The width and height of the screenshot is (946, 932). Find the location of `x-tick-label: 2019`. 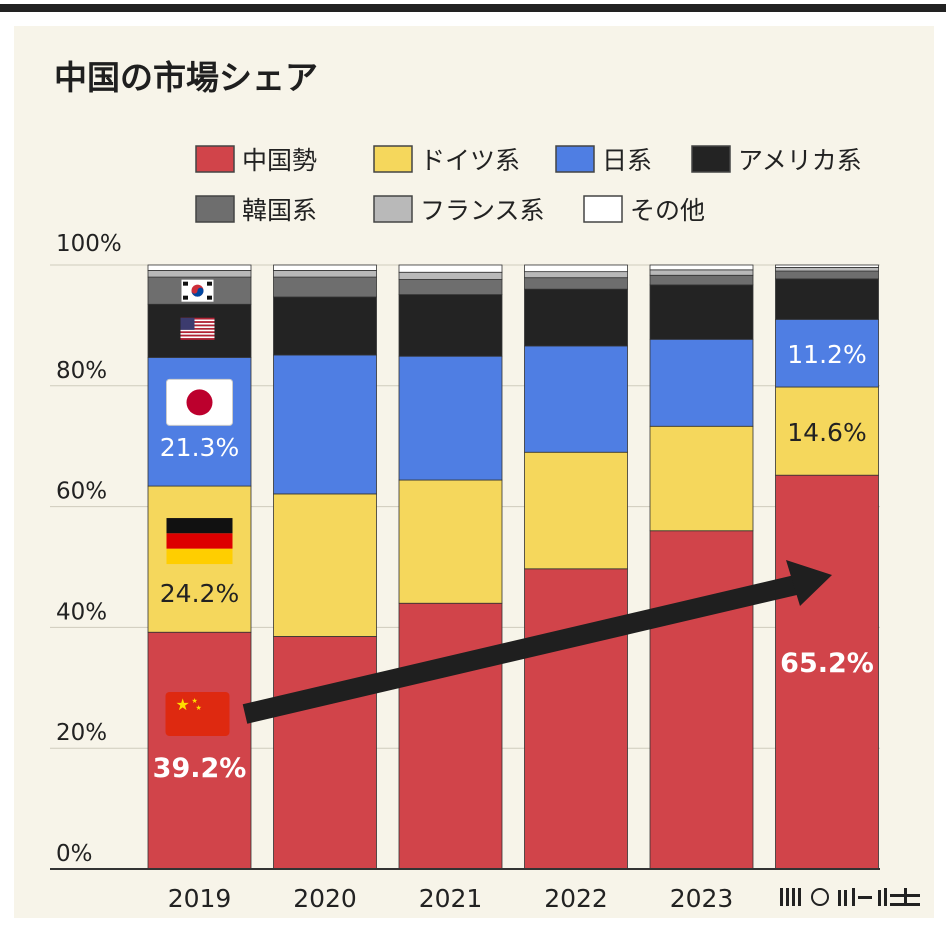

x-tick-label: 2019 is located at coordinates (200, 898).